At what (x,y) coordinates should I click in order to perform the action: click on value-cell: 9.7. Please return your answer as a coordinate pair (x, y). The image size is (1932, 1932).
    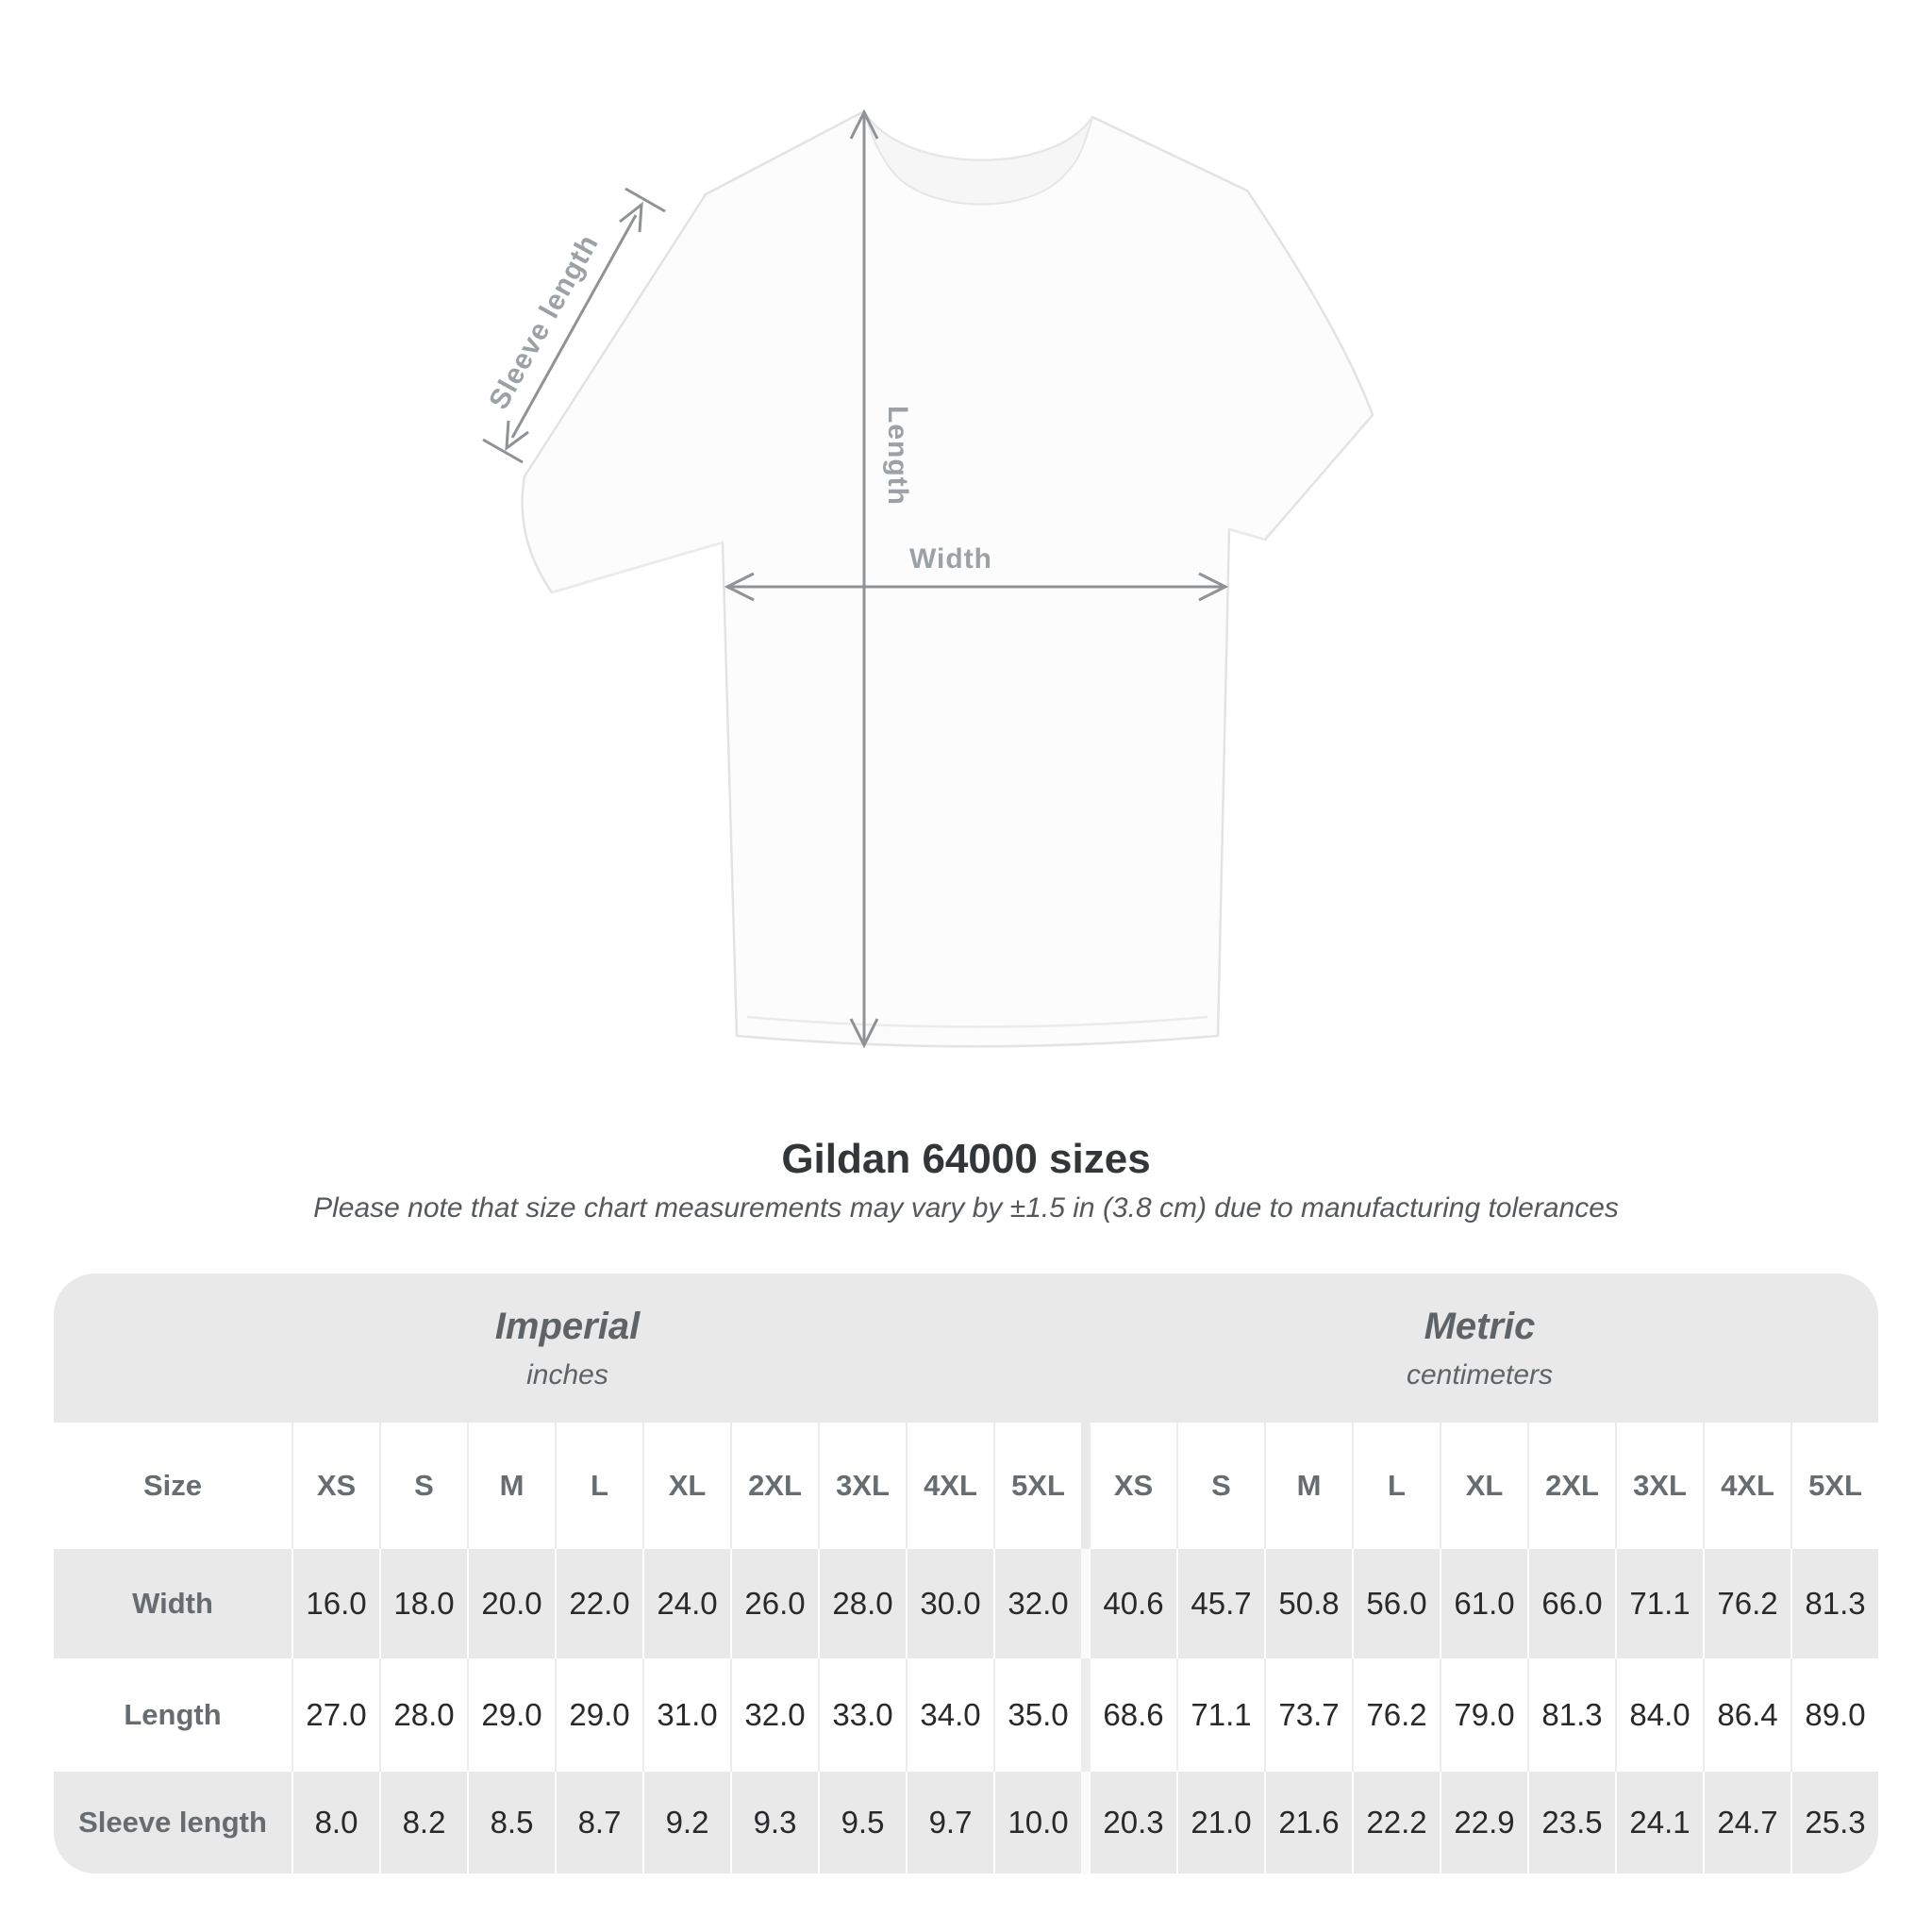
    Looking at the image, I should click on (949, 1823).